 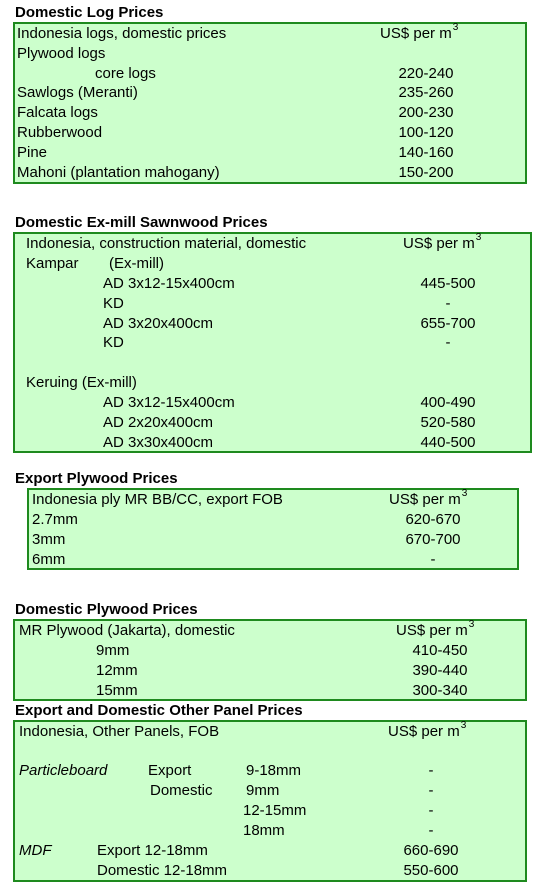 What do you see at coordinates (264, 830) in the screenshot?
I see `size-label: 18mm` at bounding box center [264, 830].